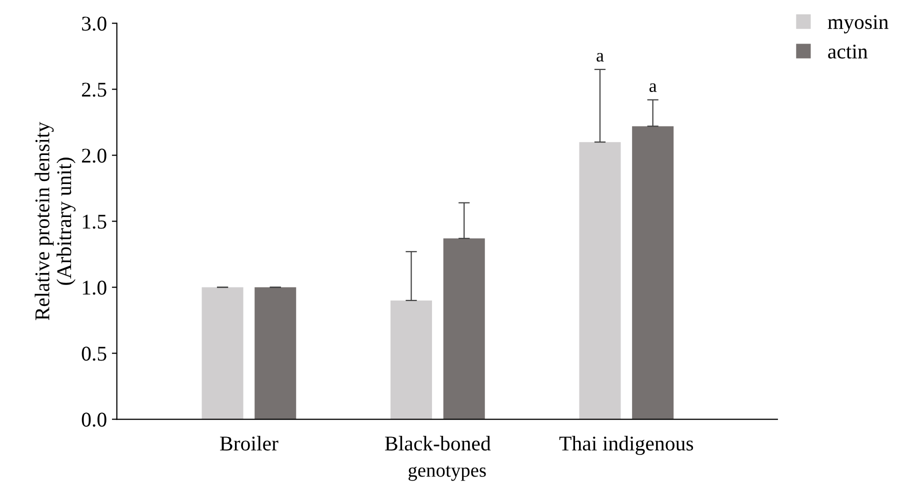 The image size is (920, 495). Describe the element at coordinates (858, 24) in the screenshot. I see `legend-label: myosin` at that location.